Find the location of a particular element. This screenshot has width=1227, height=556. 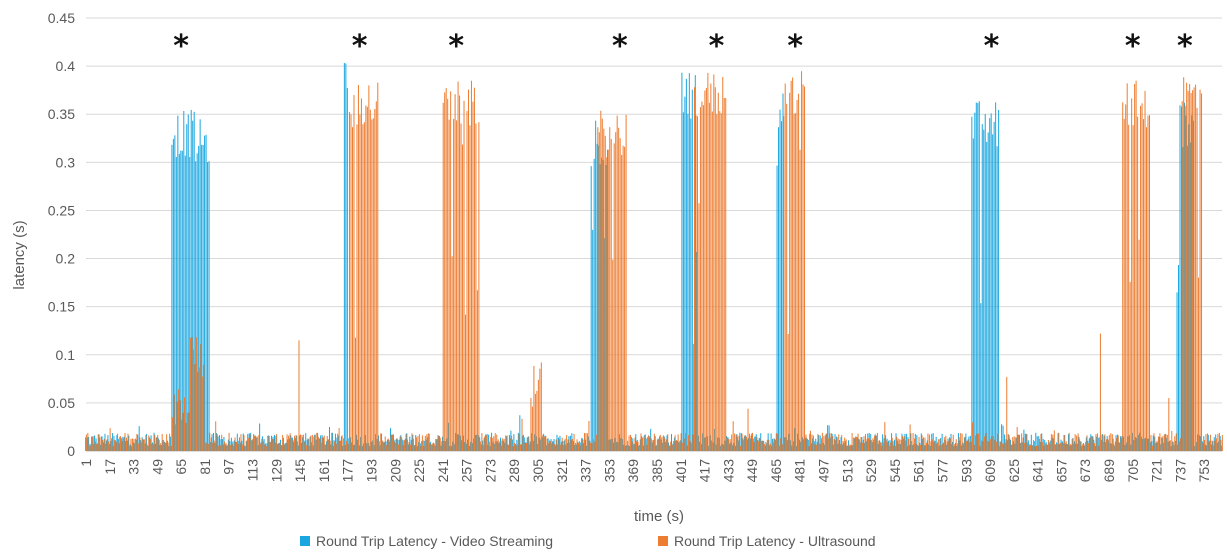

x-tick-label: 673 is located at coordinates (1085, 471).